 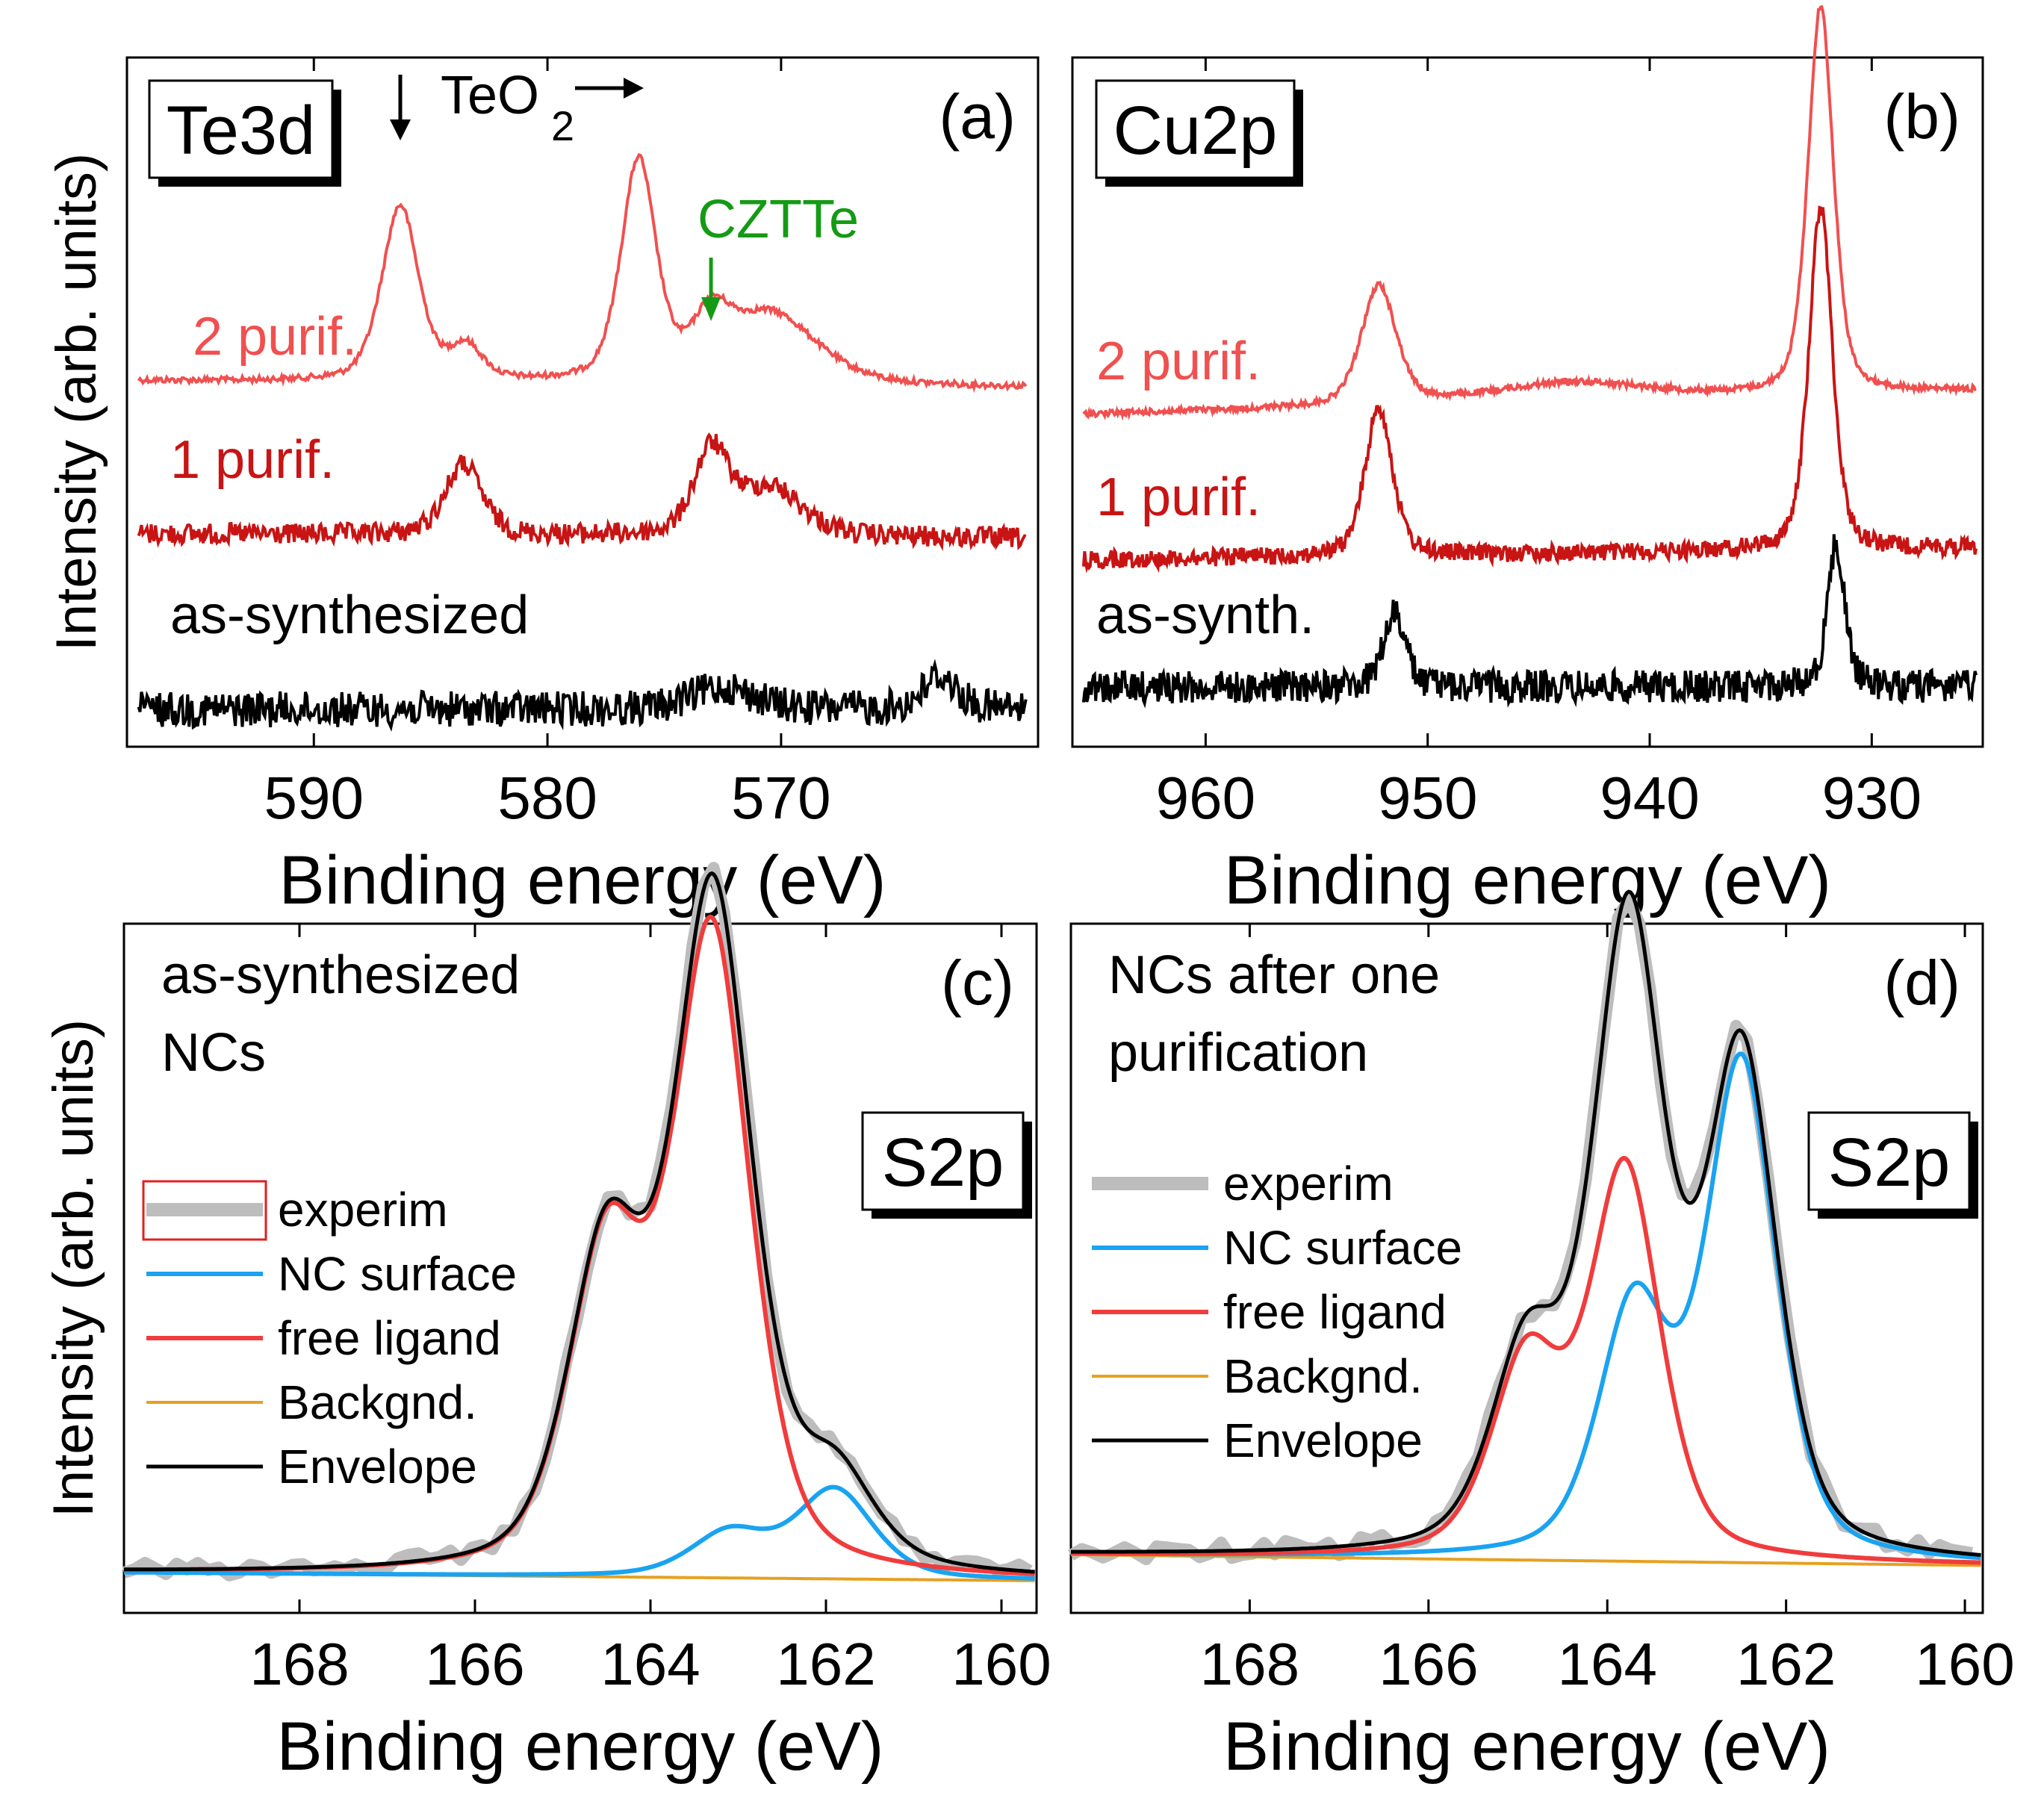 I want to click on panel-d-x-axis-label: Binding energy (eV), so click(x=1526, y=1747).